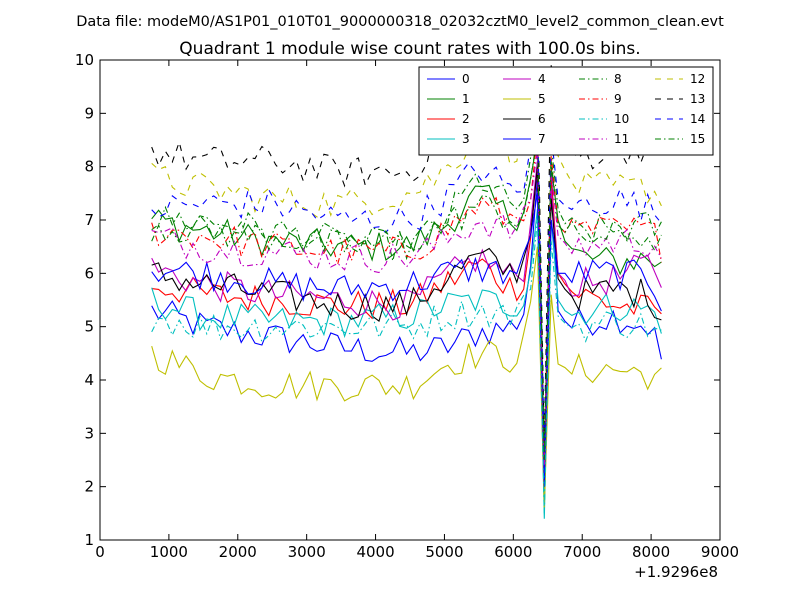  I want to click on legend-label-7: 7, so click(542, 139).